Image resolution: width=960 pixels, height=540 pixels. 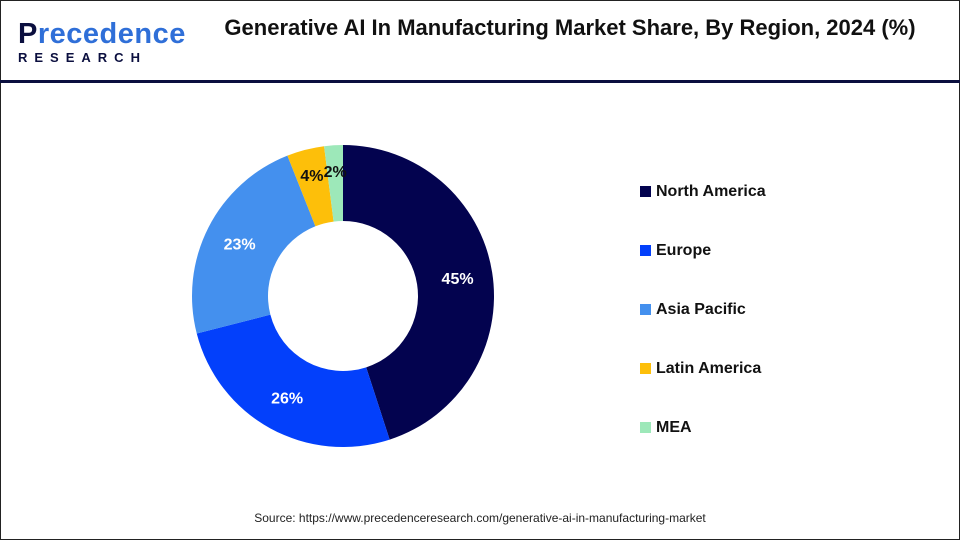 I want to click on legend-label: Latin America, so click(x=709, y=368).